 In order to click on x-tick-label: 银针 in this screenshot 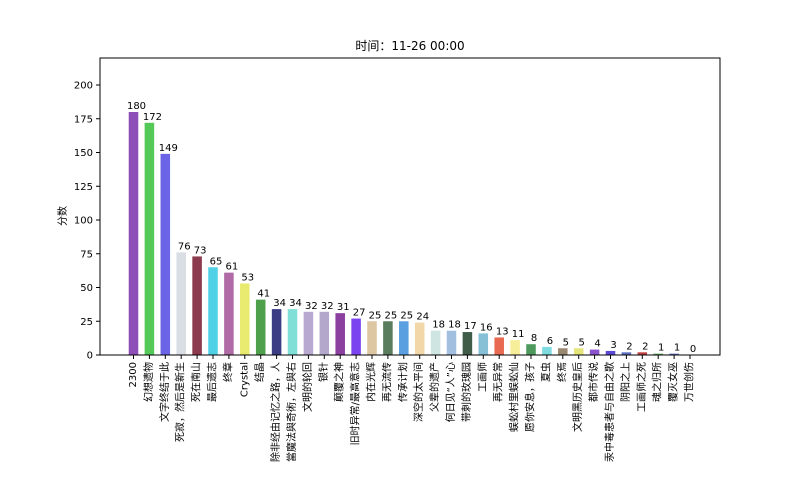, I will do `click(323, 372)`.